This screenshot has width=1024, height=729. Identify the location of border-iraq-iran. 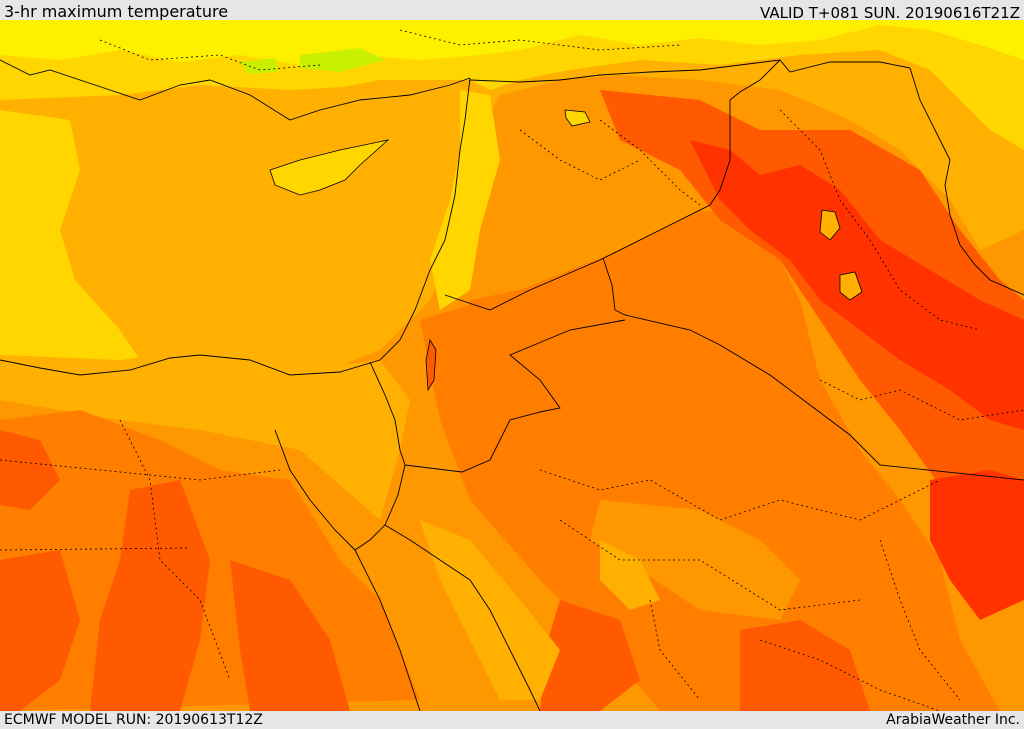
(966, 181).